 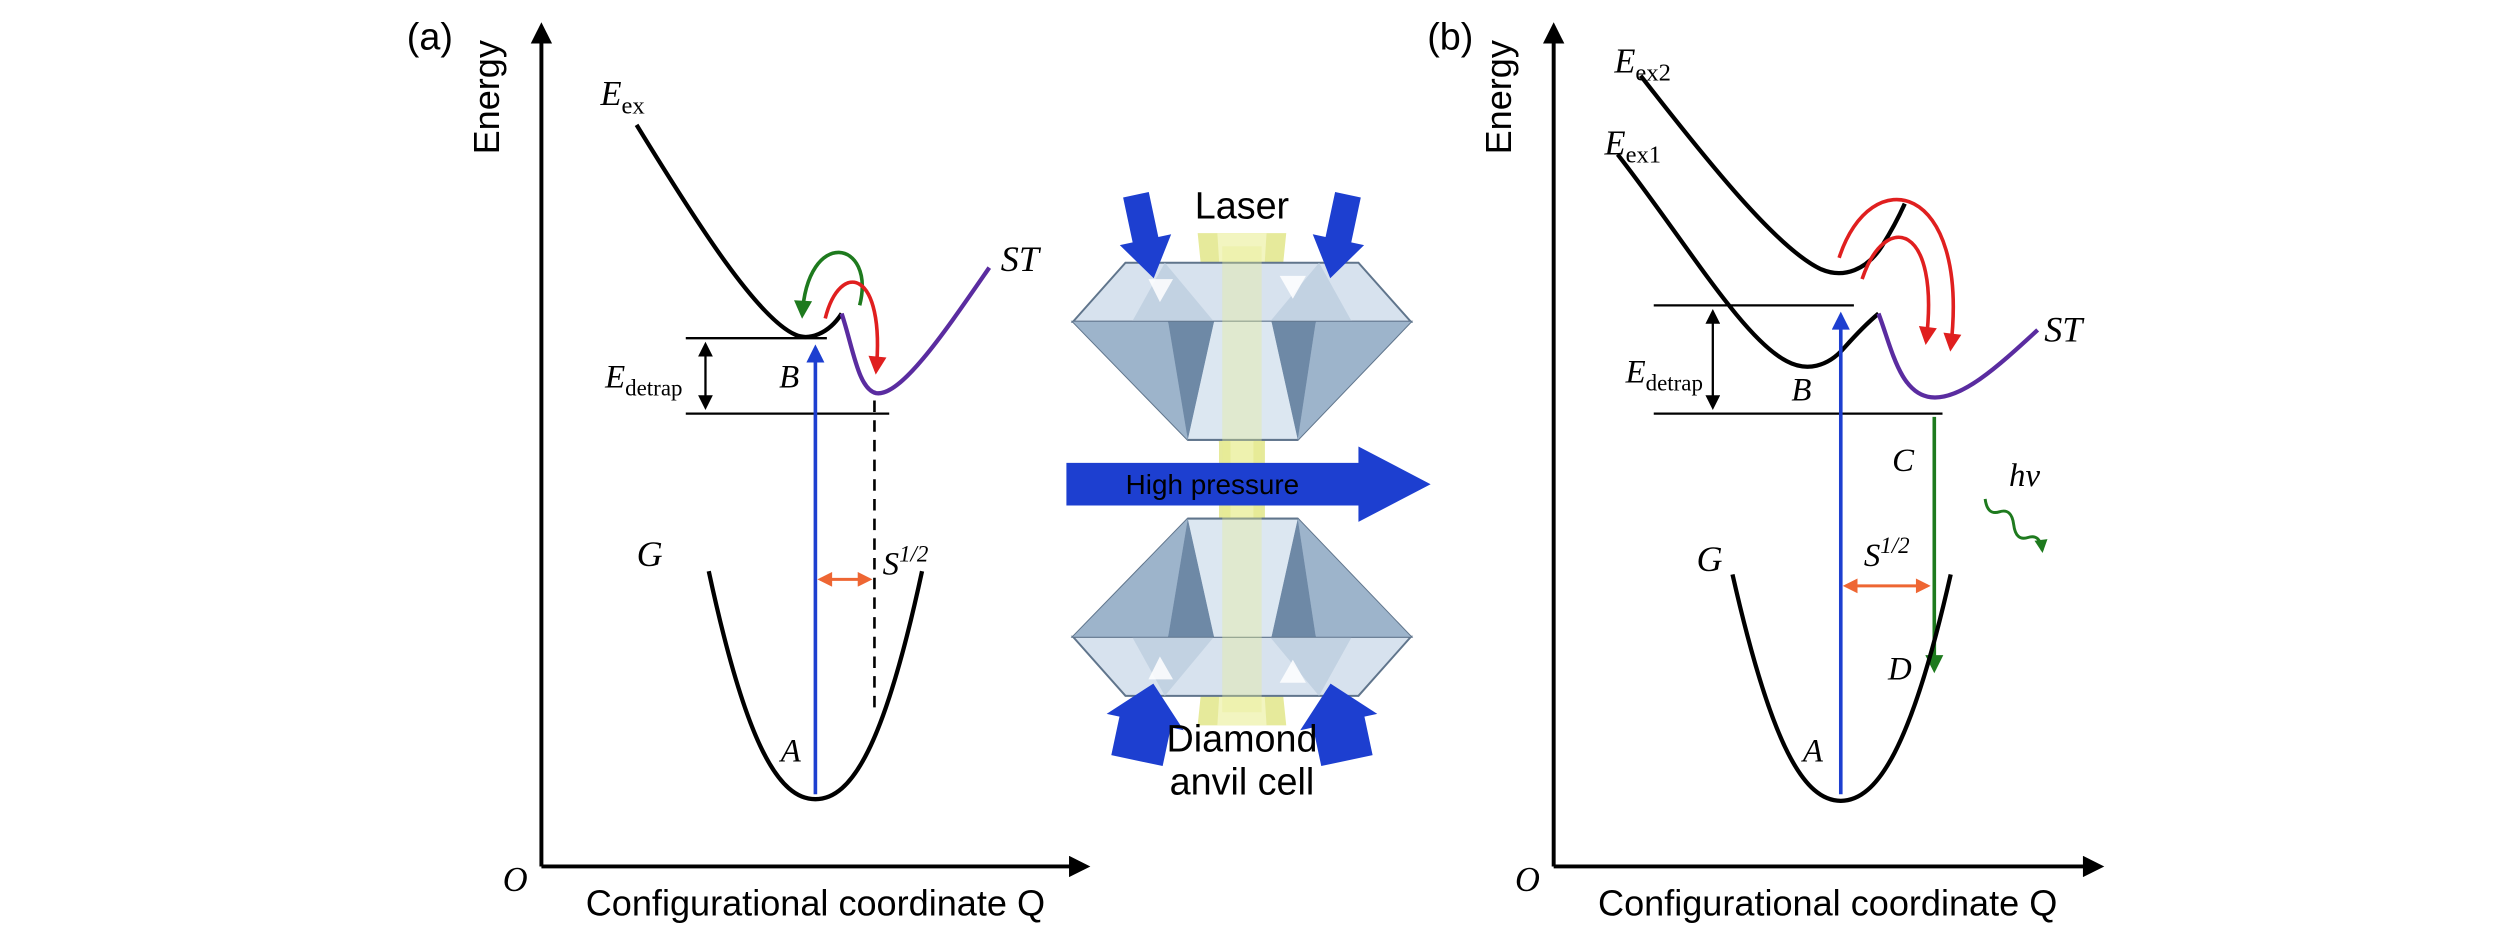 I want to click on panel-b-y-axis-label: Energy, so click(x=1498, y=97).